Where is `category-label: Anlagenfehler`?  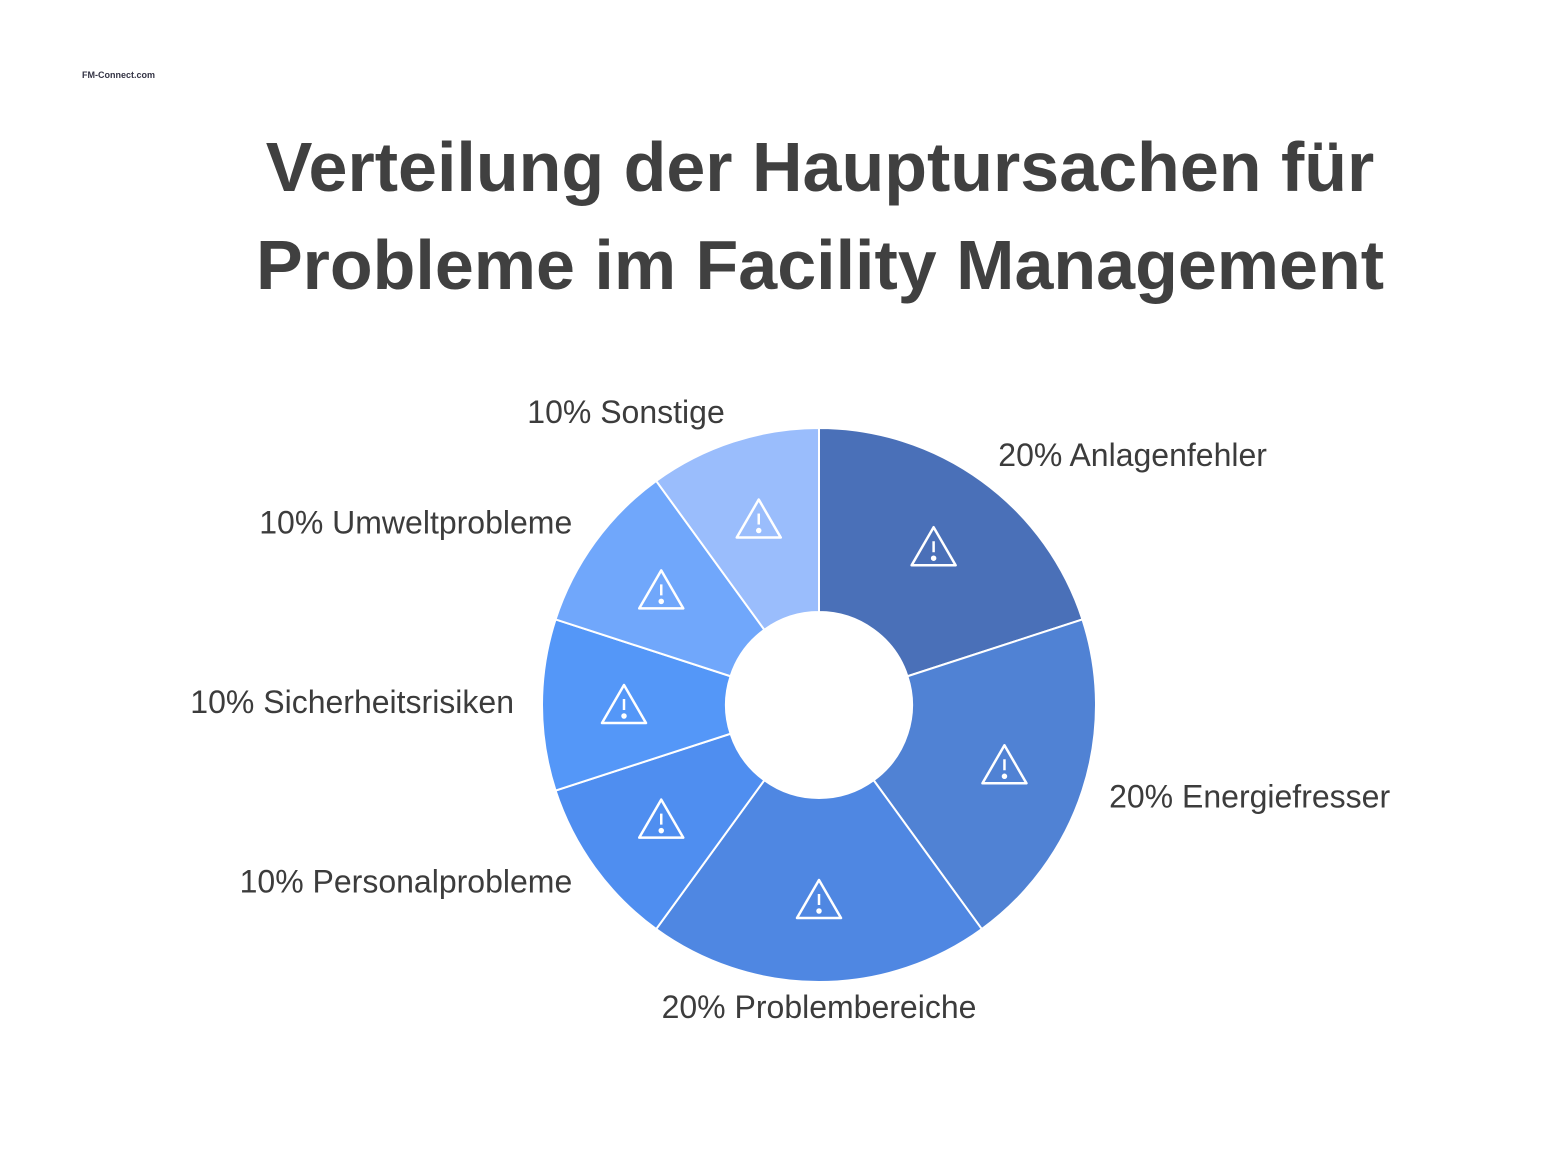
category-label: Anlagenfehler is located at coordinates (1168, 456).